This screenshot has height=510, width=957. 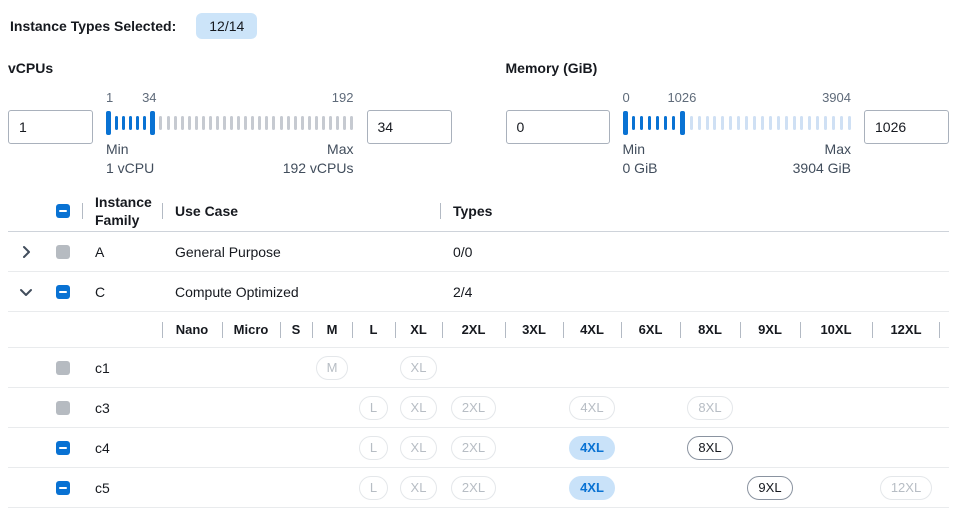 I want to click on selection-summary: Instance Types Selected: 12/14, so click(x=479, y=26).